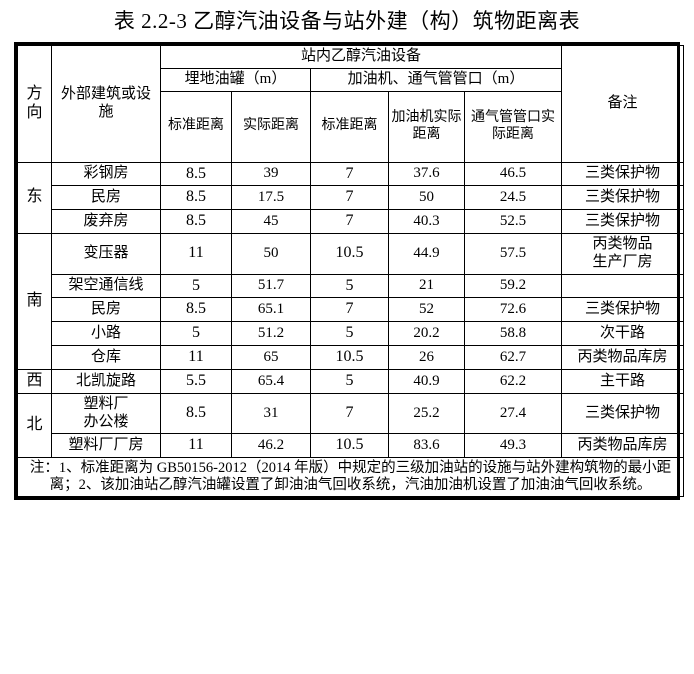 The height and width of the screenshot is (674, 694). Describe the element at coordinates (623, 334) in the screenshot. I see `remark-cell: 次干路` at that location.